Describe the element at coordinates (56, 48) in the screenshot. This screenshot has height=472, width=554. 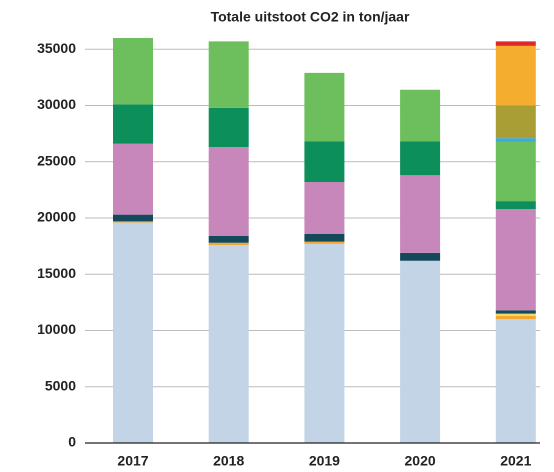
I see `y-tick-label: 35000` at that location.